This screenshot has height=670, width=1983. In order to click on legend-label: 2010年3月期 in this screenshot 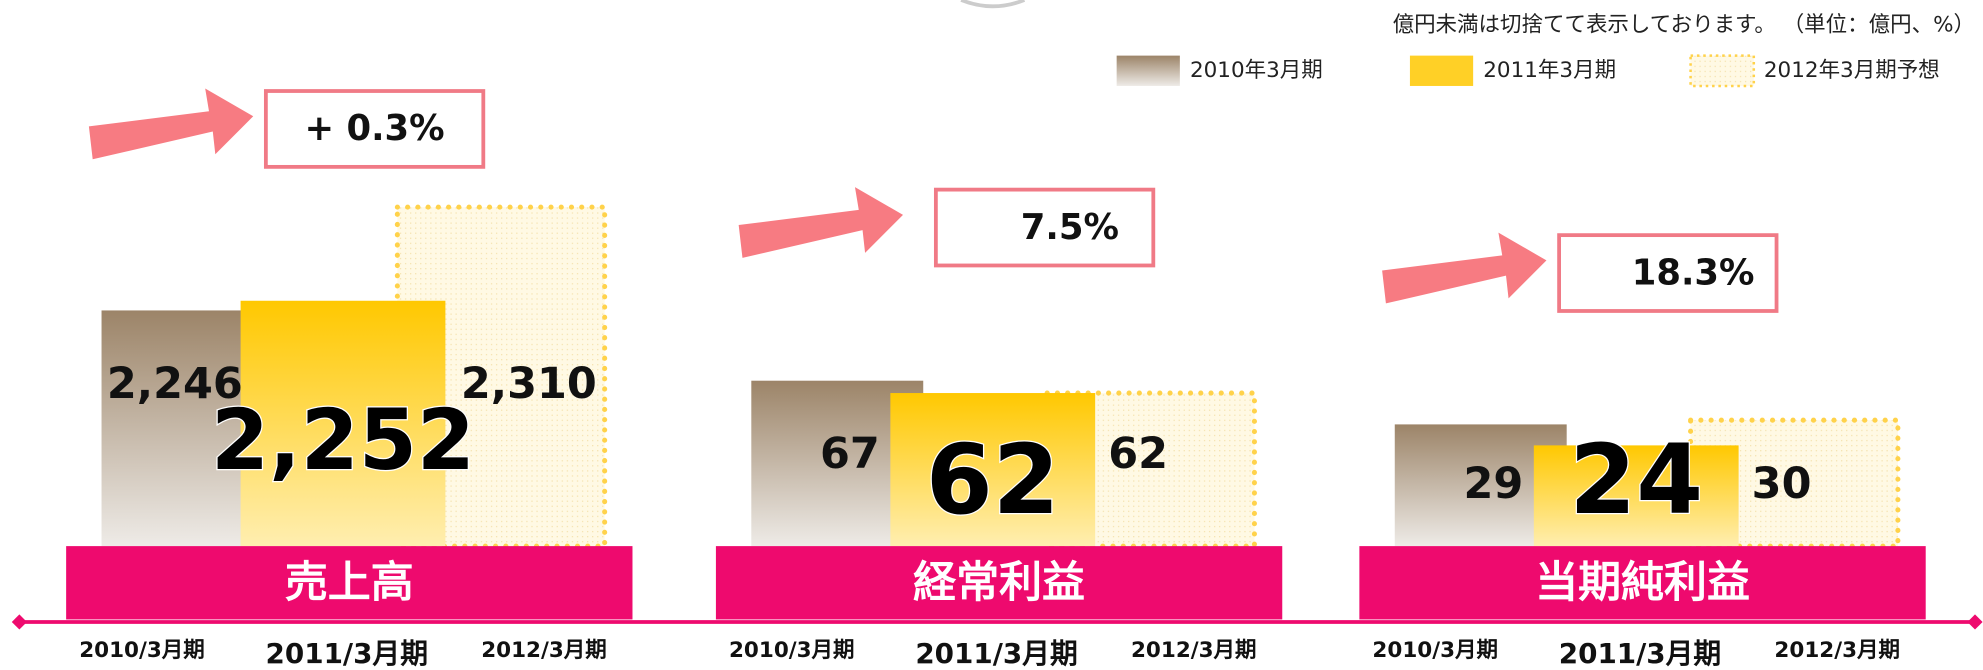, I will do `click(1256, 70)`.